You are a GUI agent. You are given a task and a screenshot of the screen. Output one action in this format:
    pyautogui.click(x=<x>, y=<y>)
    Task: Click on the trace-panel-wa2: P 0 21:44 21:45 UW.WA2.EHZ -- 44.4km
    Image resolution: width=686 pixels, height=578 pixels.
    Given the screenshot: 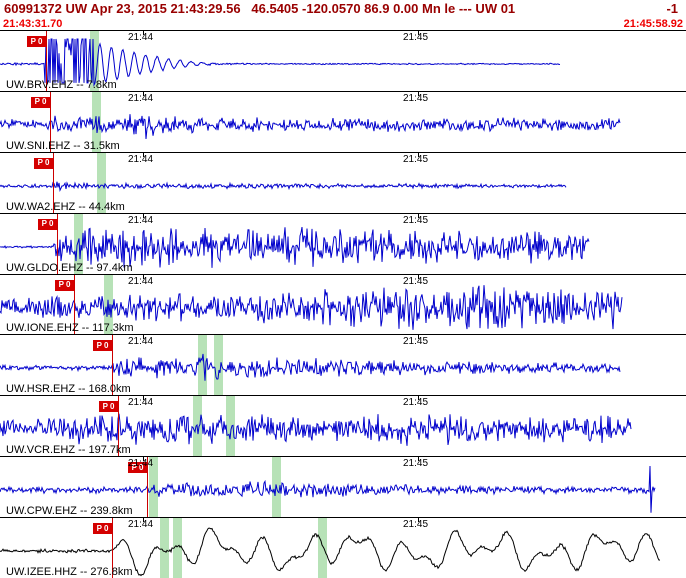 What is the action you would take?
    pyautogui.click(x=343, y=182)
    